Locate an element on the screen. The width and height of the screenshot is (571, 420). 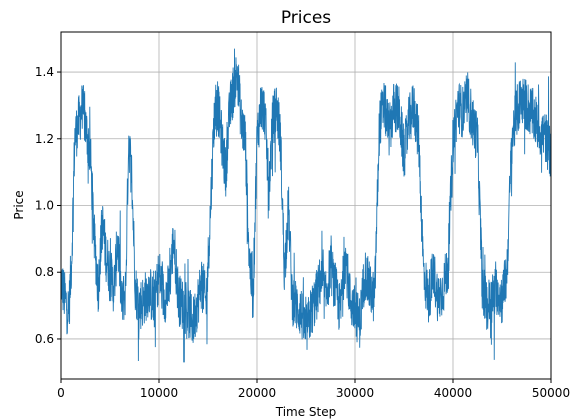
y-tick-label: 1.2 is located at coordinates (44, 139).